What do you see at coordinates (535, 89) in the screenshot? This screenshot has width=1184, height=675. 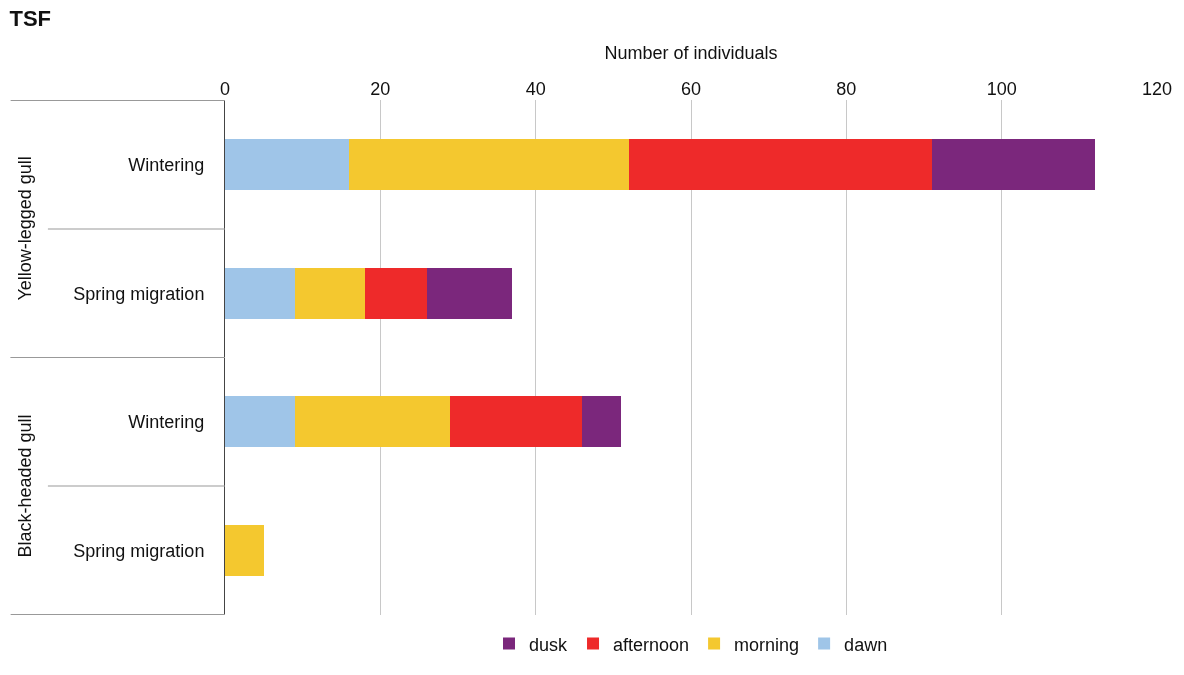 I see `x-tick-label: 40` at bounding box center [535, 89].